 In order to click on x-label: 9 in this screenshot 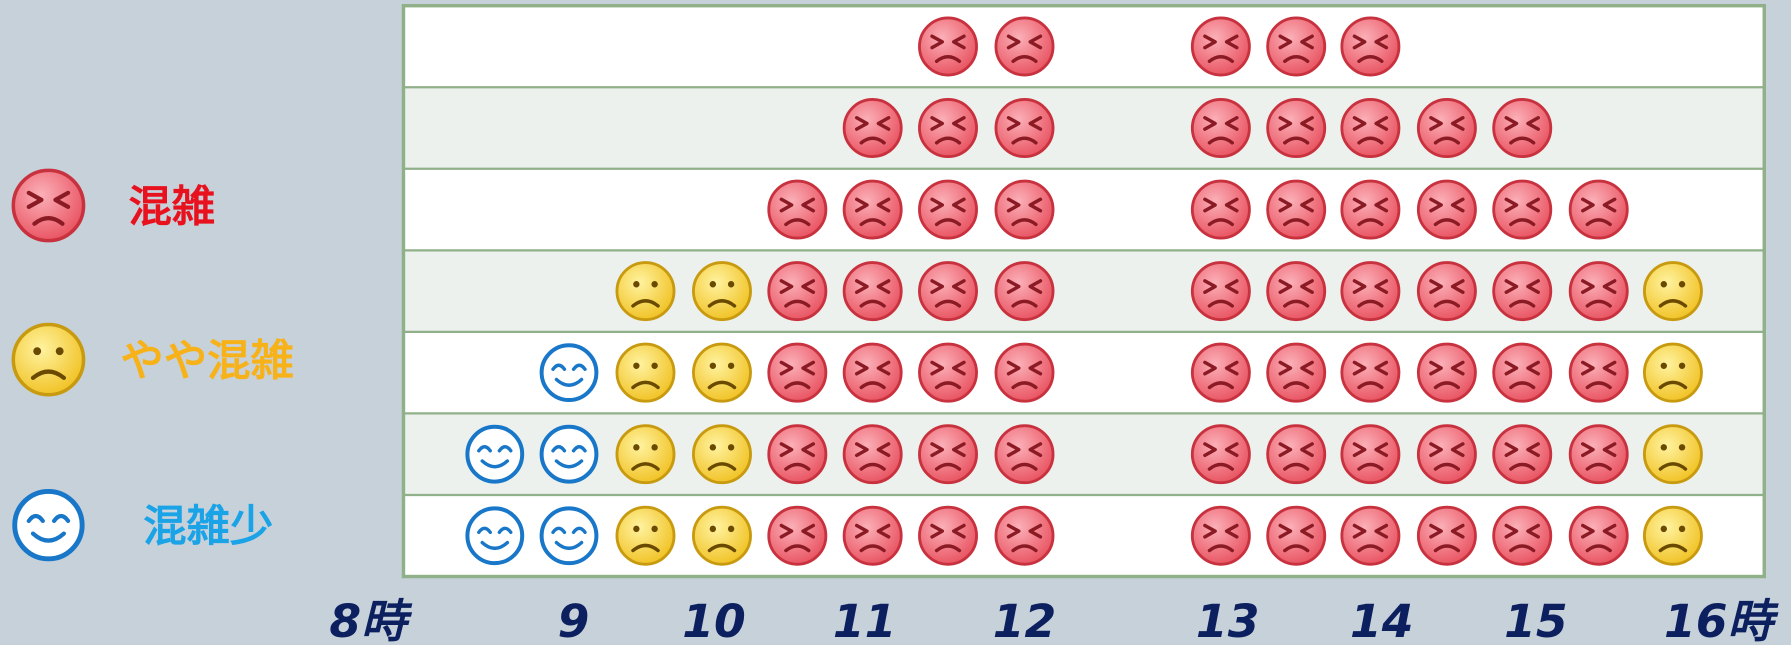, I will do `click(574, 620)`.